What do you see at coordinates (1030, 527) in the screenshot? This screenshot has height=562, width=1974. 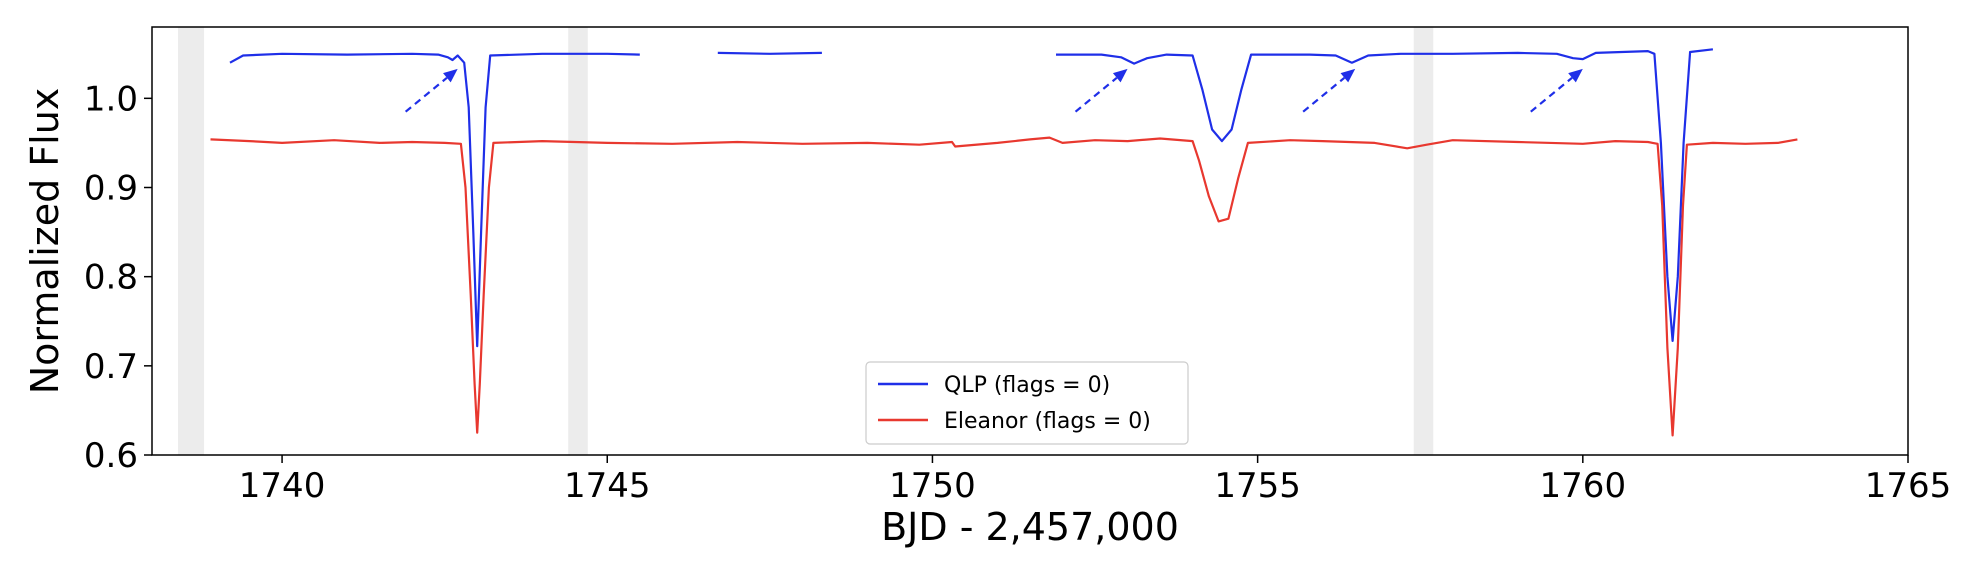 I see `x-axis-label: BJD - 2,457,000` at bounding box center [1030, 527].